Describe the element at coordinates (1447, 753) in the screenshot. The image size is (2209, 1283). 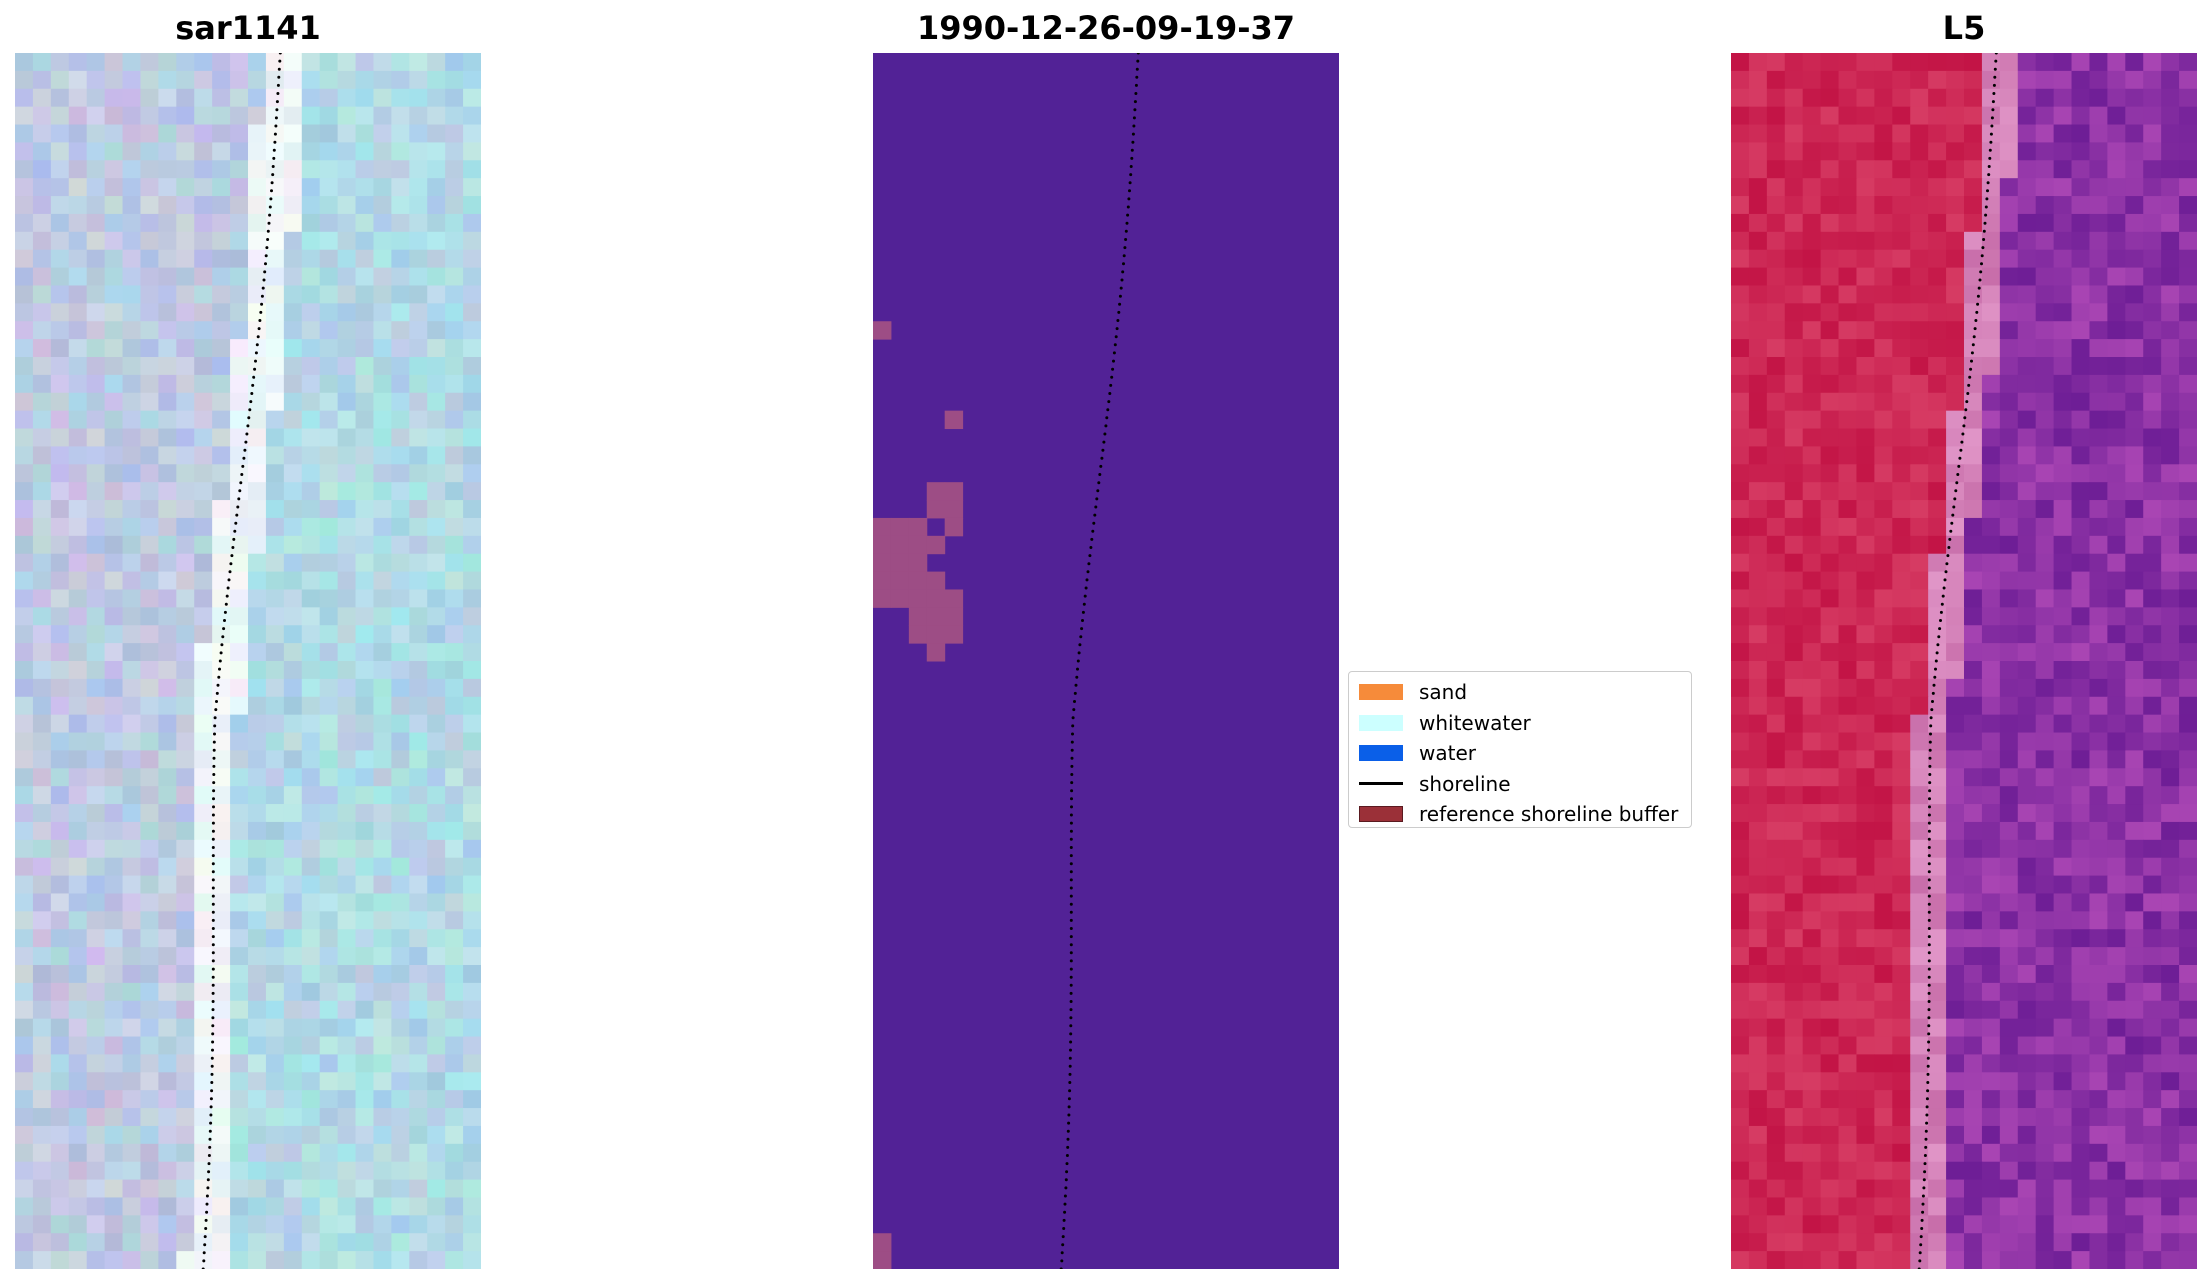
I see `legend-label: water` at that location.